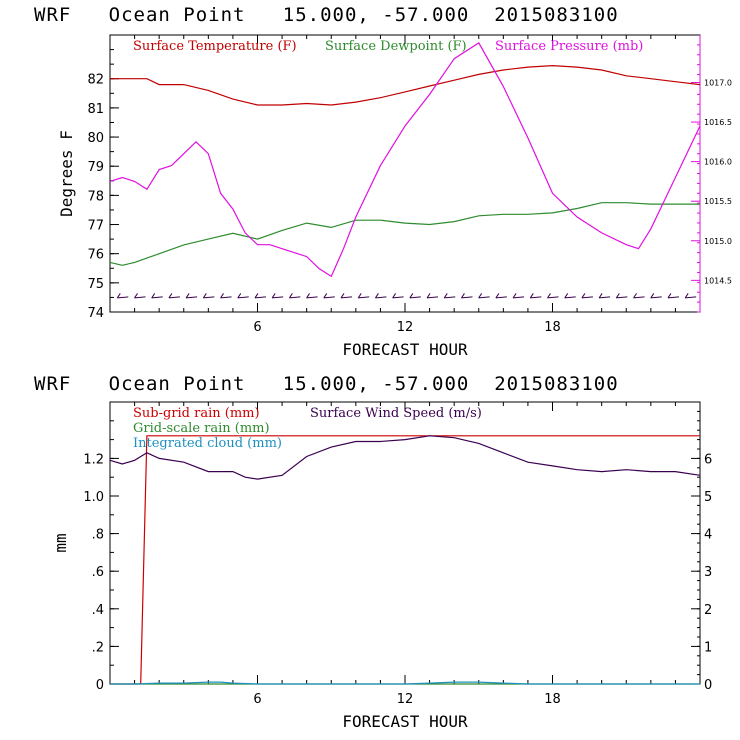 The height and width of the screenshot is (740, 740). Describe the element at coordinates (708, 535) in the screenshot. I see `y2-tick-label: 4` at that location.